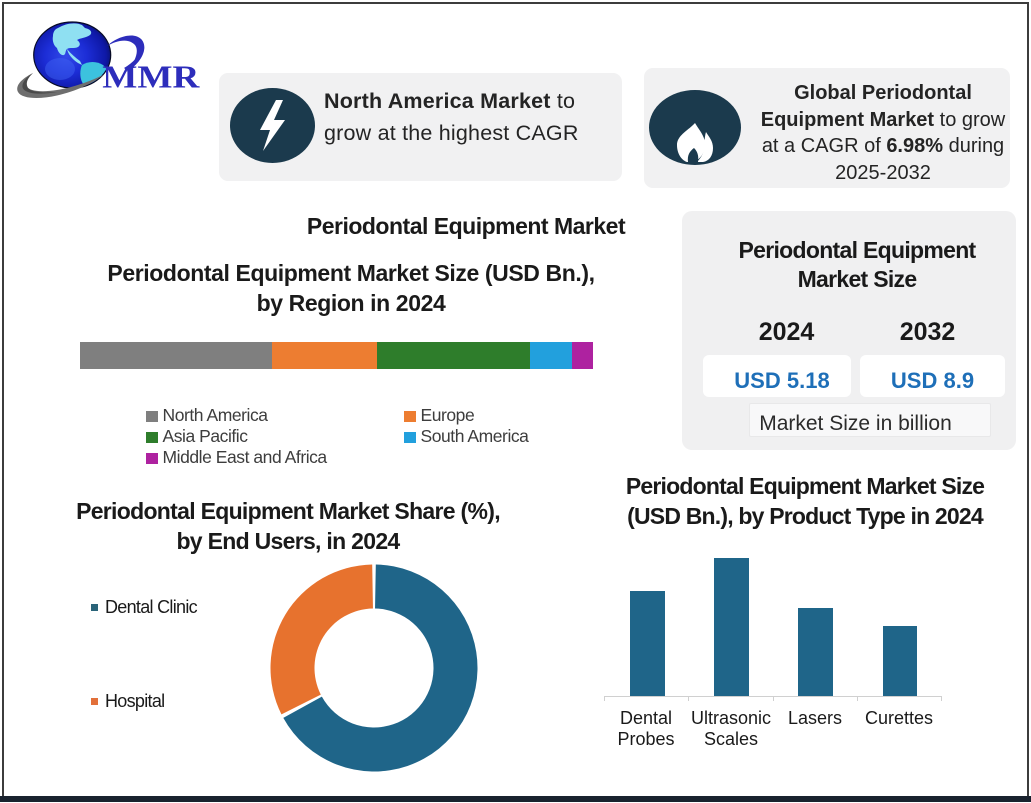 This screenshot has width=1031, height=803. Describe the element at coordinates (151, 77) in the screenshot. I see `svg-text: MMR` at that location.